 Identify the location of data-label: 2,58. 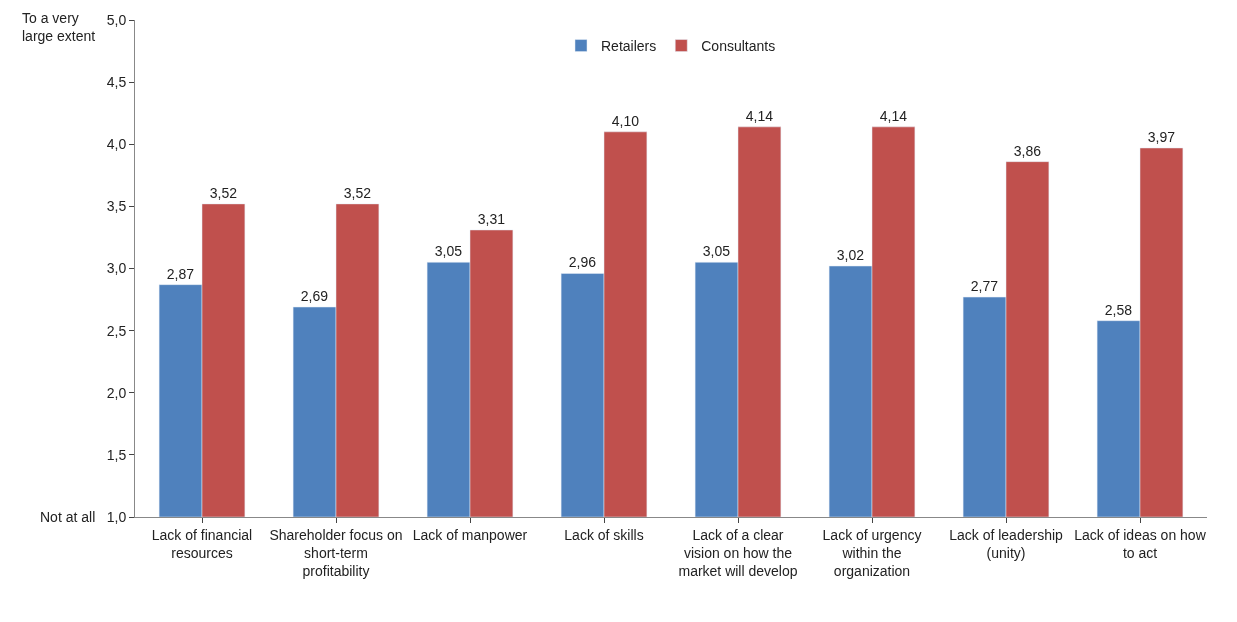
(1118, 309).